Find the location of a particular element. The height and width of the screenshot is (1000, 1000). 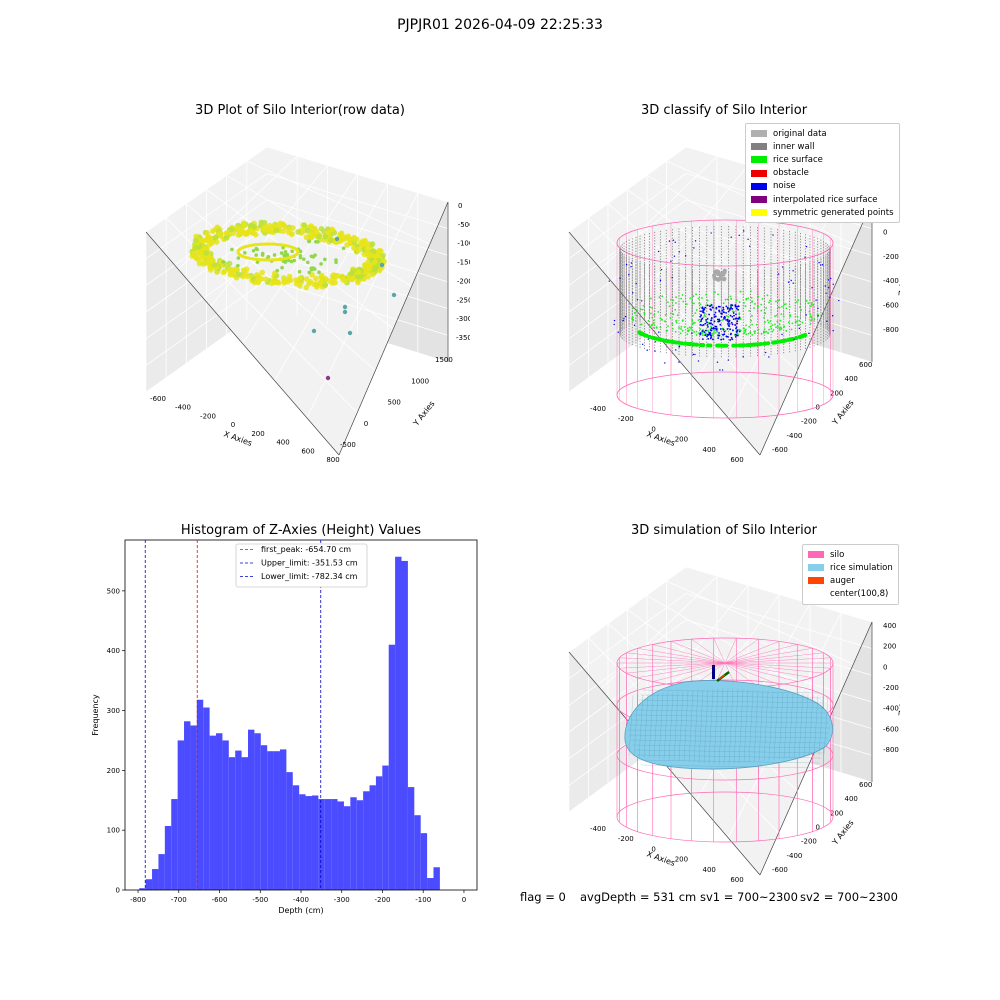

legend-label: inner wall is located at coordinates (794, 146).